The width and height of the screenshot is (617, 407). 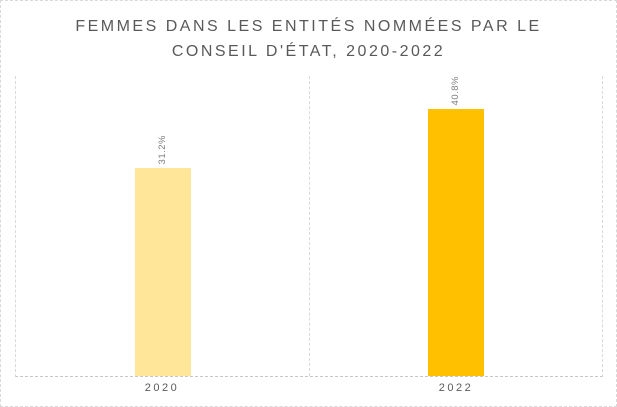 I want to click on data-label-2020: 31.2%, so click(x=162, y=149).